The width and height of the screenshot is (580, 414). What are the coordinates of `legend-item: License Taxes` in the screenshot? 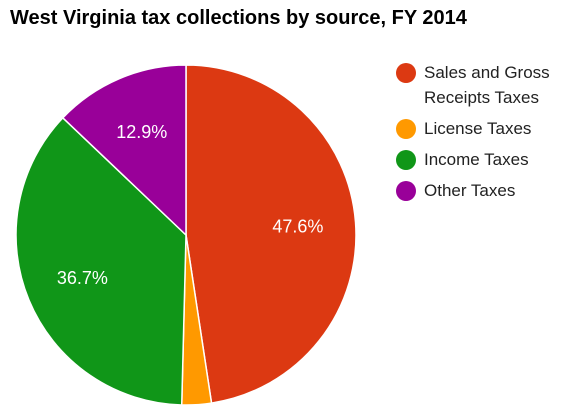 It's located at (486, 128).